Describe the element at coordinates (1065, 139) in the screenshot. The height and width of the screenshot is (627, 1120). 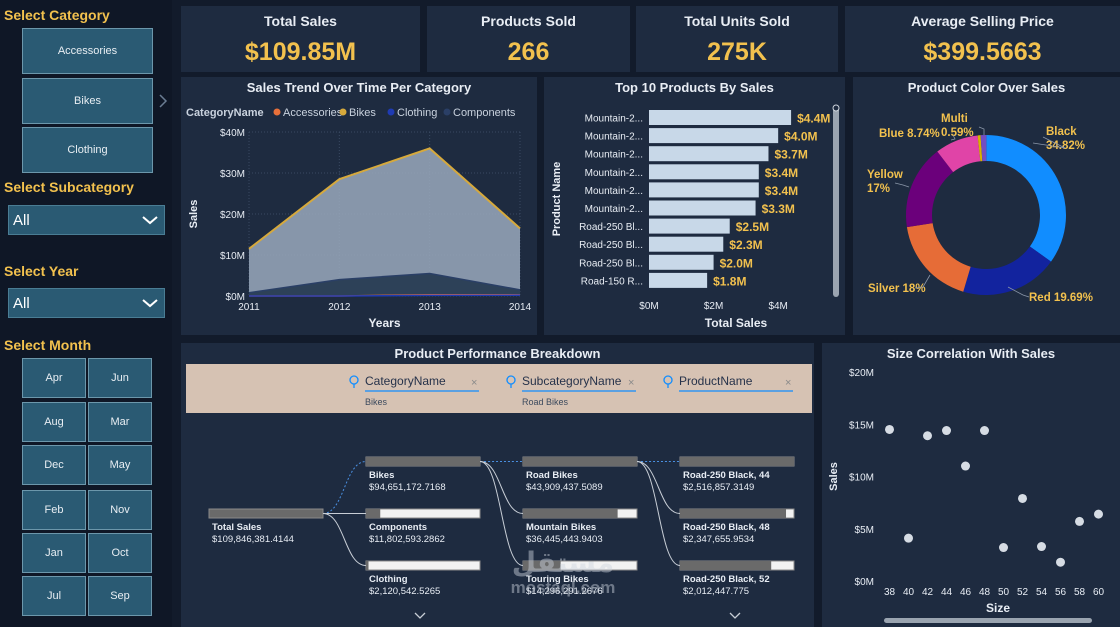
I see `donut-data-label: Black 34.82%` at that location.